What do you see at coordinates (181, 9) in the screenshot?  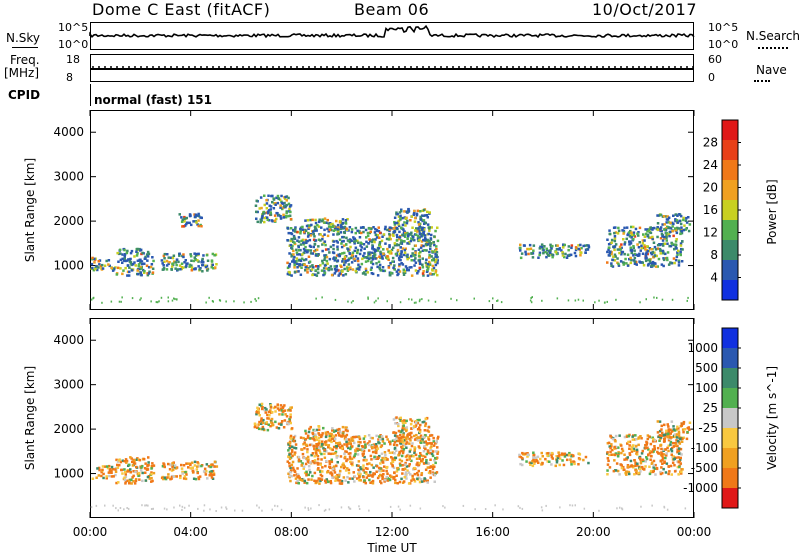 I see `station-title: Dome C East (fitACF)` at bounding box center [181, 9].